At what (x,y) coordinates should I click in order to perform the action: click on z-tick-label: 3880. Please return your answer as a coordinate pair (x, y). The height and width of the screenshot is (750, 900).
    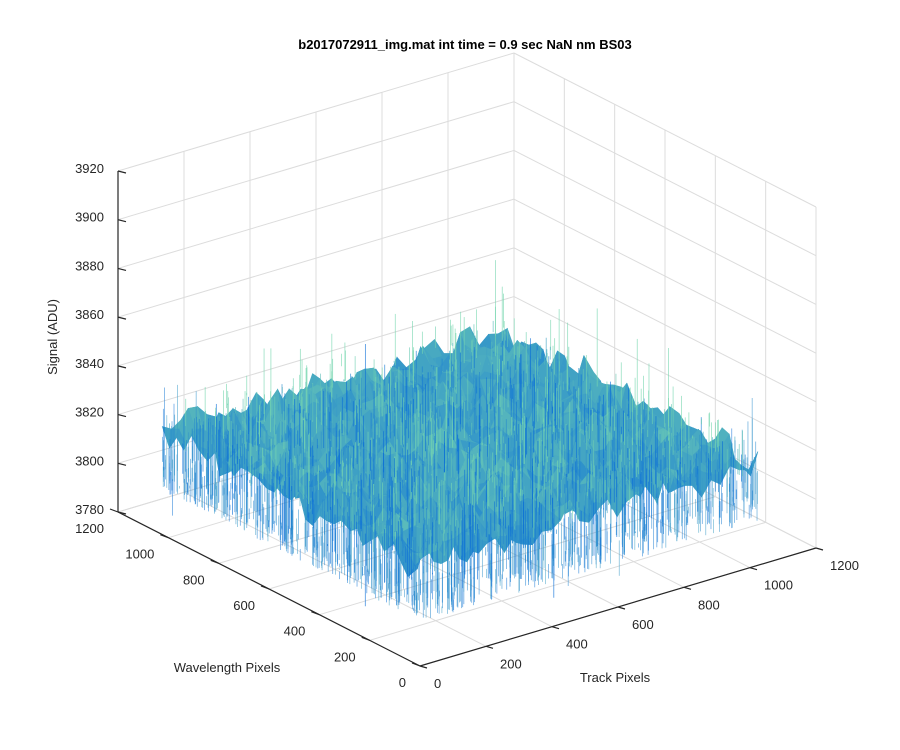
    Looking at the image, I should click on (89, 265).